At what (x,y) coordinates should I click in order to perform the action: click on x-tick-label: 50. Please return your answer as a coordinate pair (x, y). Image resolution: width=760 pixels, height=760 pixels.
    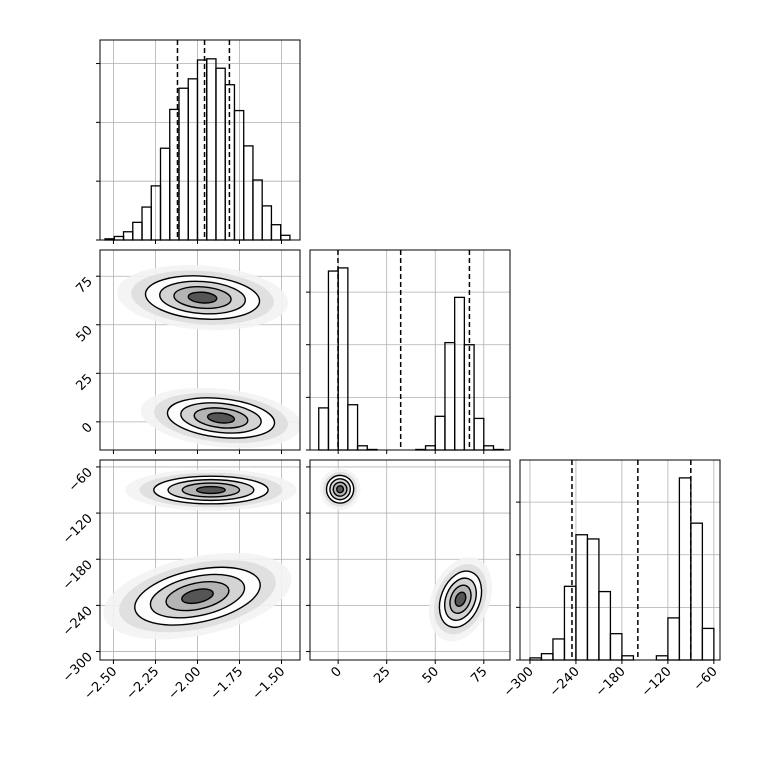
    Looking at the image, I should click on (431, 675).